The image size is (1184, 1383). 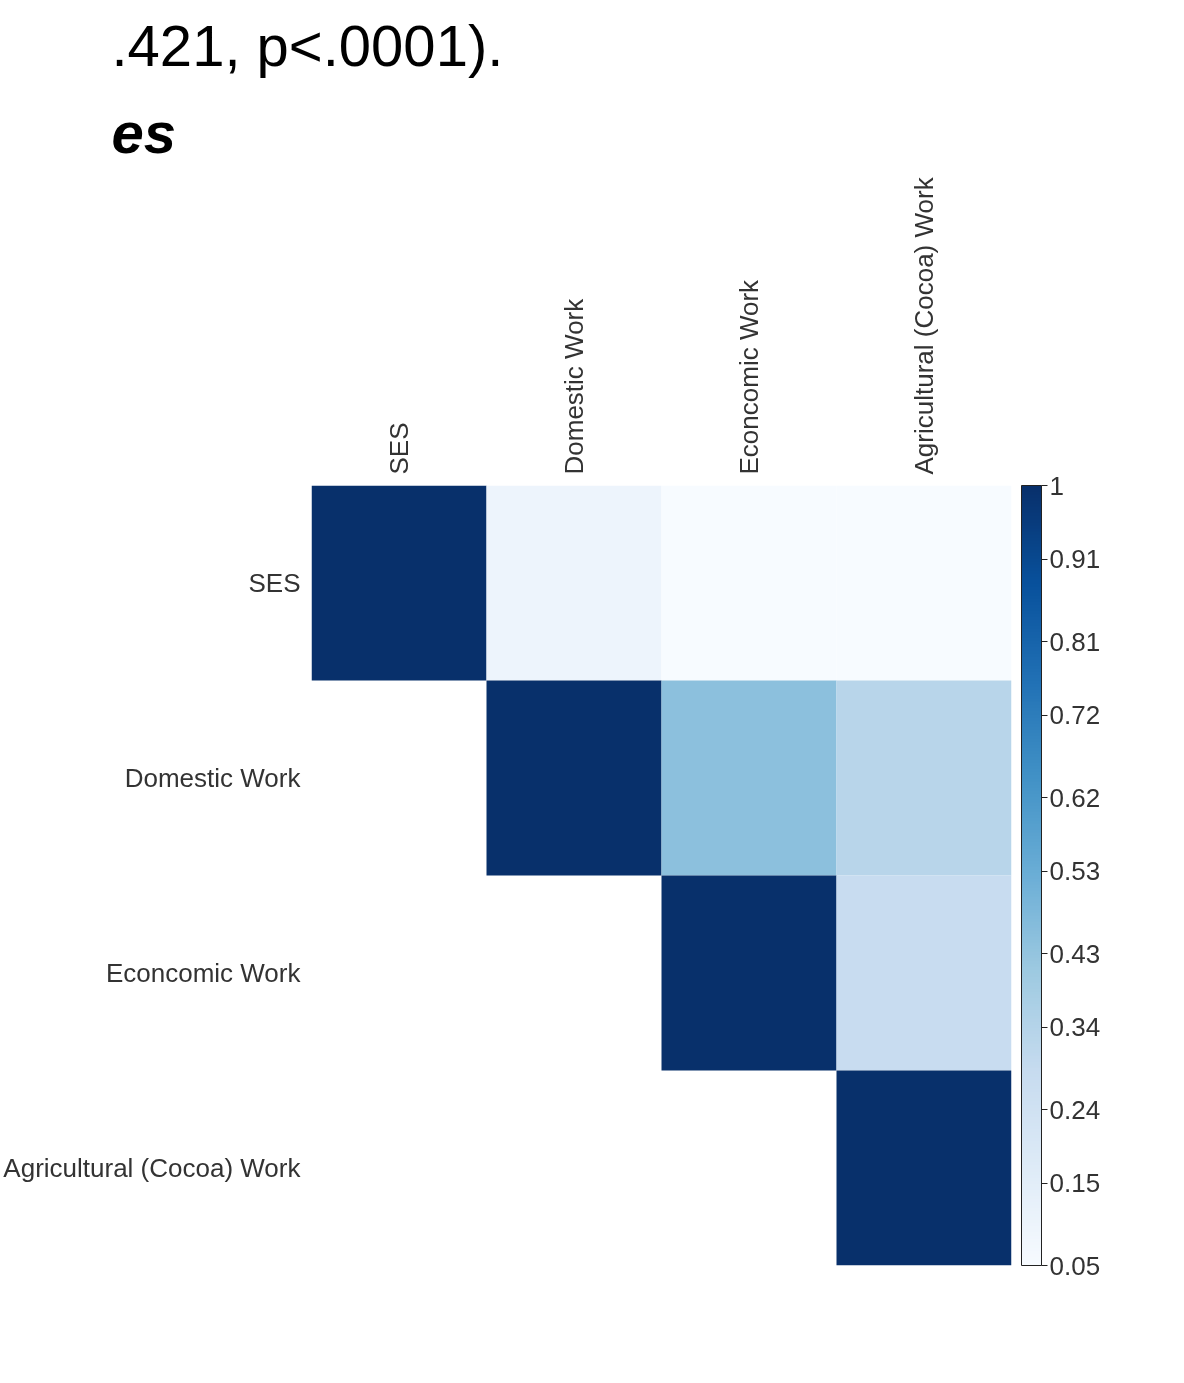 I want to click on color-bar-label: 0.62, so click(x=1075, y=797).